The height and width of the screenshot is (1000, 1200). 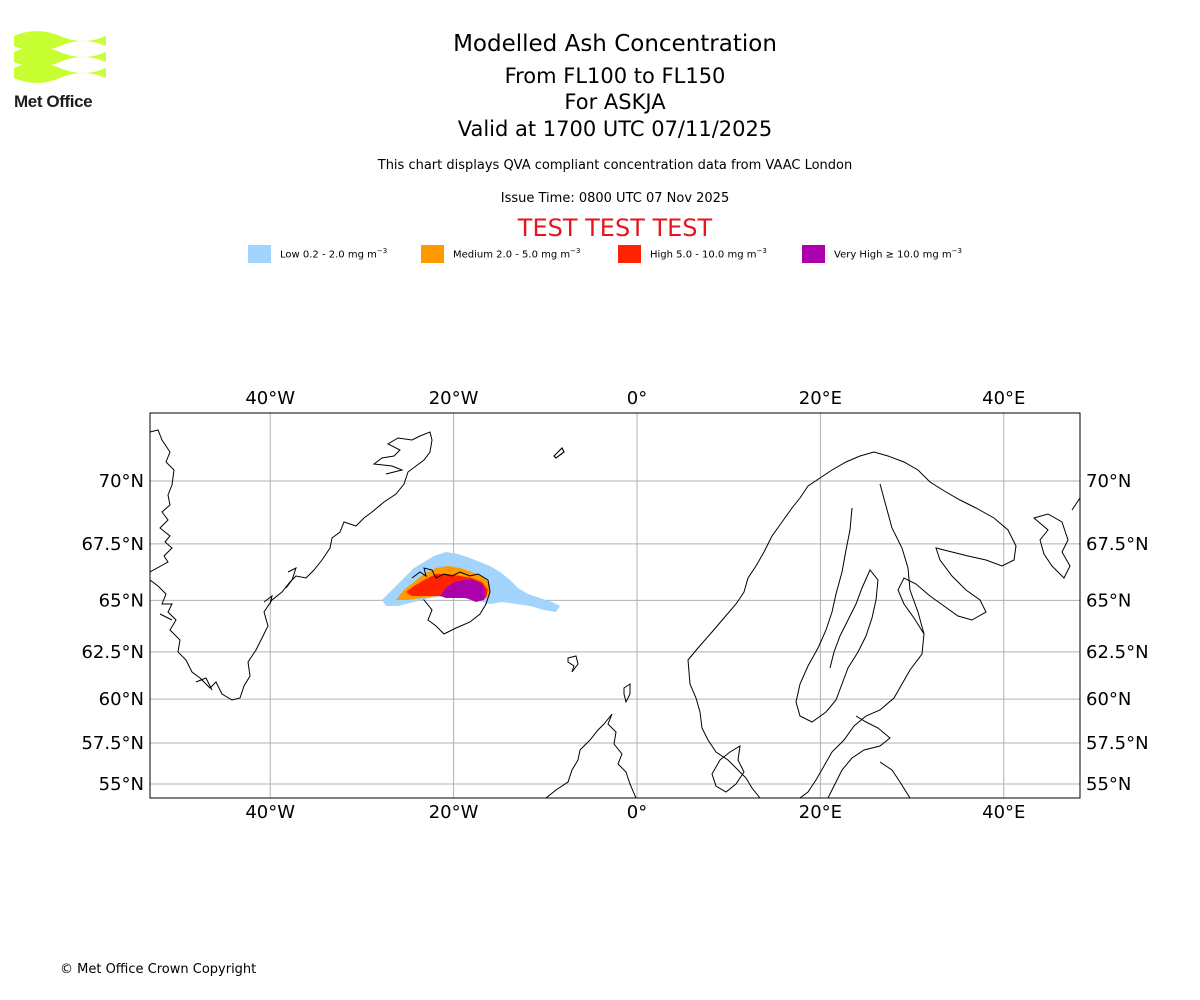 I want to click on scandinavia-coastline, so click(x=852, y=624).